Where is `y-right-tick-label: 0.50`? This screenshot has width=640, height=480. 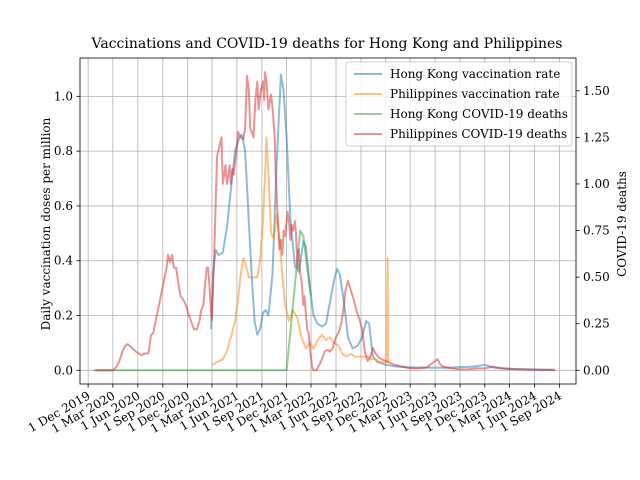 y-right-tick-label: 0.50 is located at coordinates (596, 277).